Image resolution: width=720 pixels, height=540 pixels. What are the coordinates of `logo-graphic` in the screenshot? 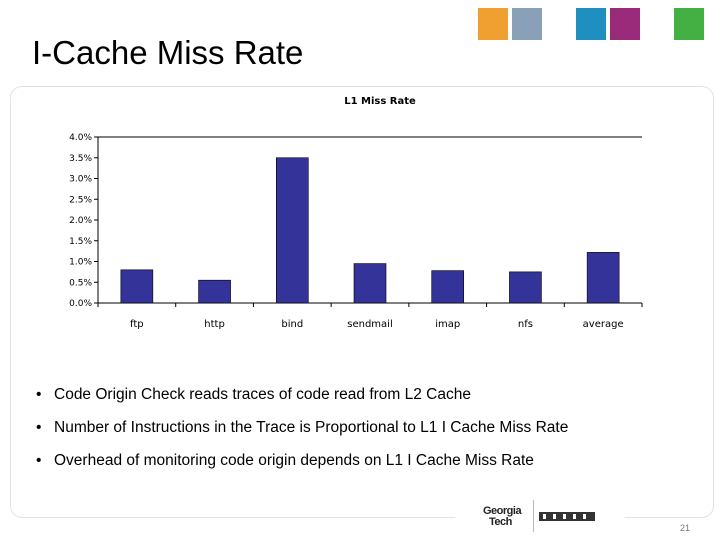 It's located at (540, 516).